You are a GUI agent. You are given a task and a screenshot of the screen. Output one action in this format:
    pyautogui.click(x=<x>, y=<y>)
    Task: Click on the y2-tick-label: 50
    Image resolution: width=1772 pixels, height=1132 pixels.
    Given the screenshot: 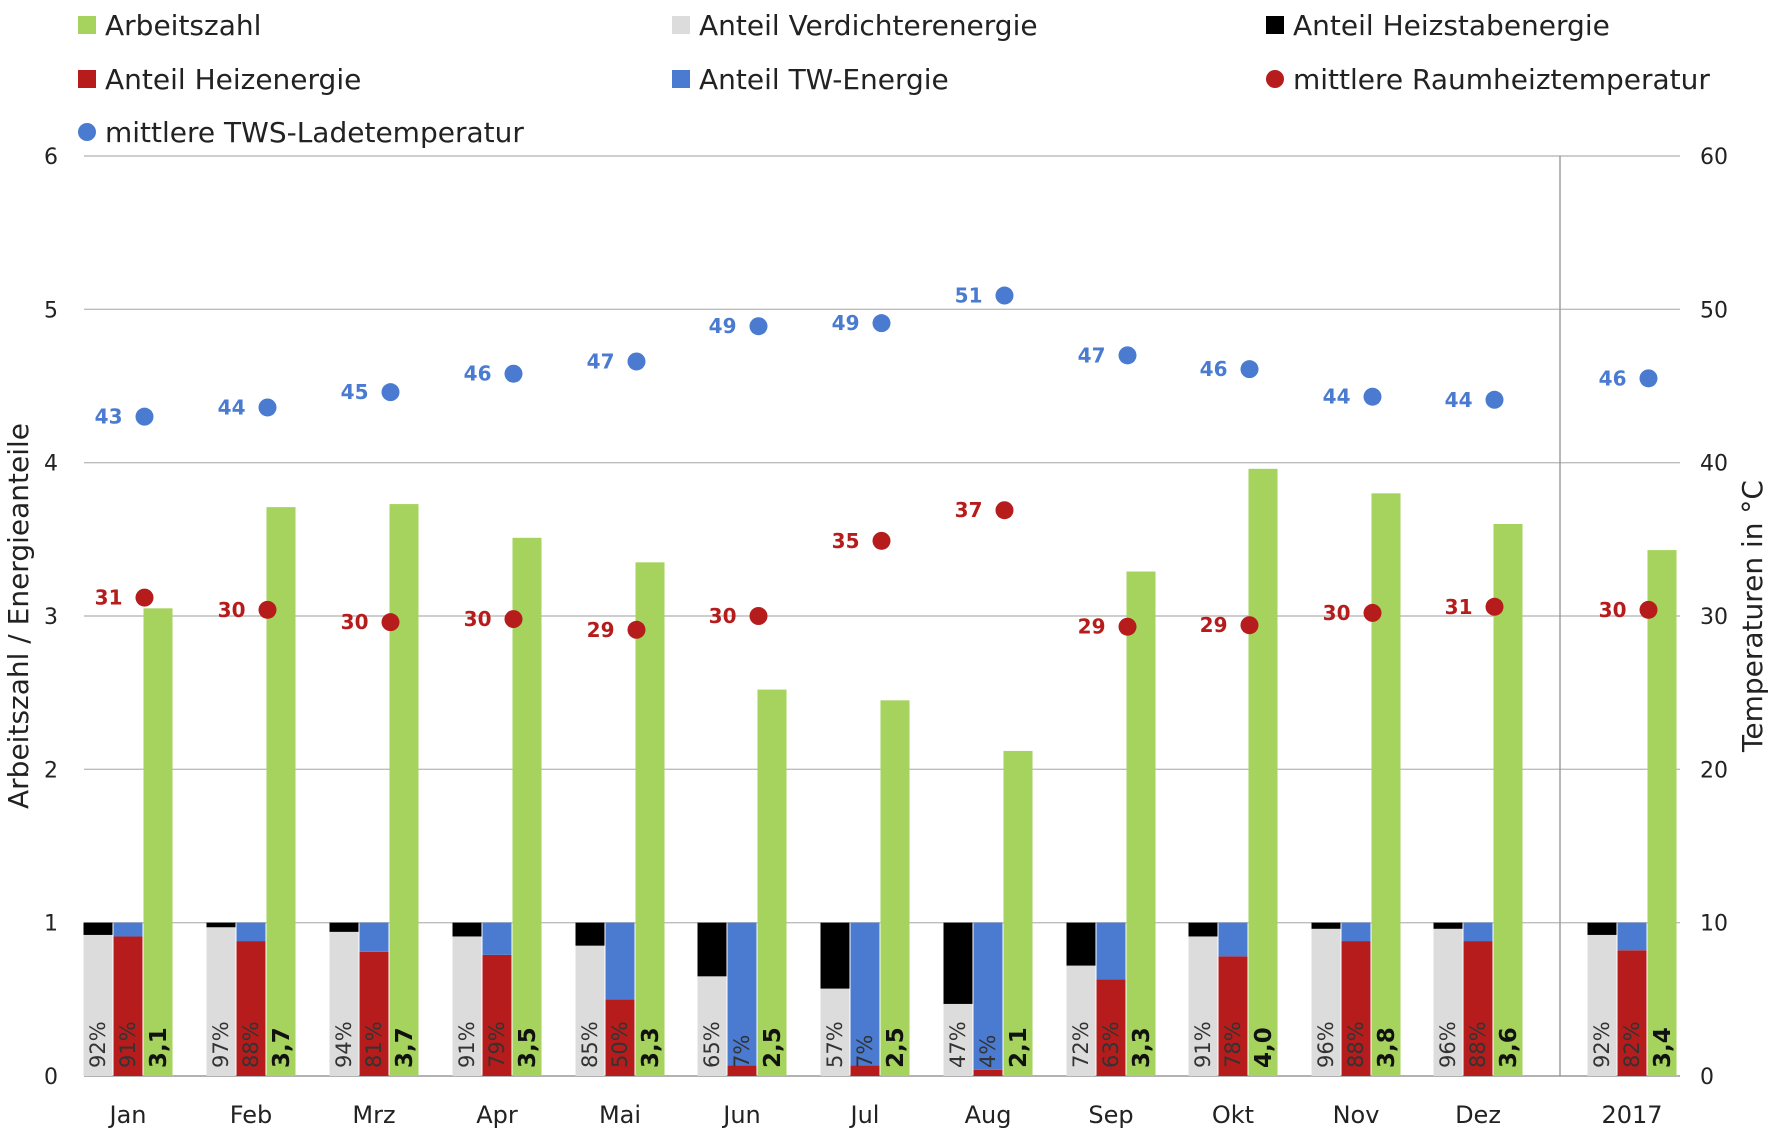 What is the action you would take?
    pyautogui.click(x=1714, y=310)
    